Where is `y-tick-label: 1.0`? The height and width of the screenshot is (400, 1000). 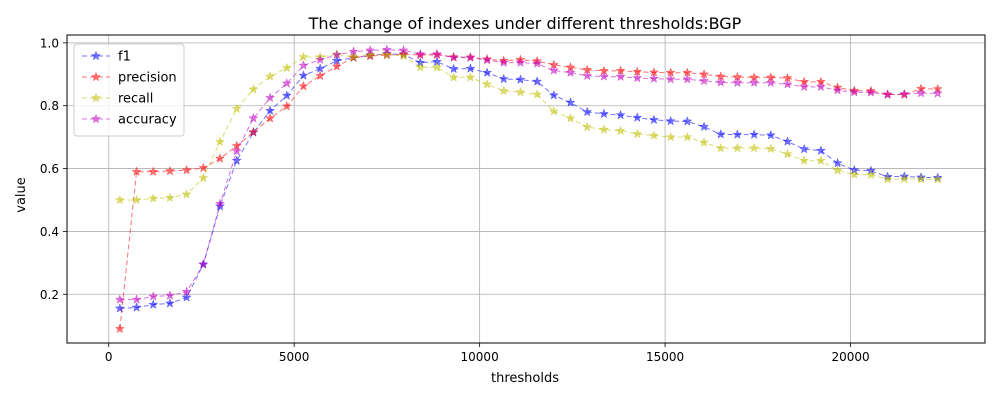
y-tick-label: 1.0 is located at coordinates (49, 43).